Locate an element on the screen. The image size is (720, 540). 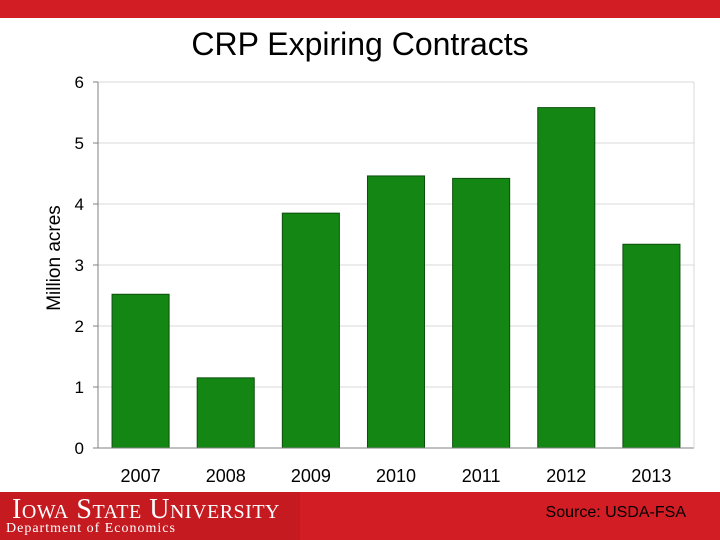
chart-title: CRP Expiring Contracts is located at coordinates (360, 44).